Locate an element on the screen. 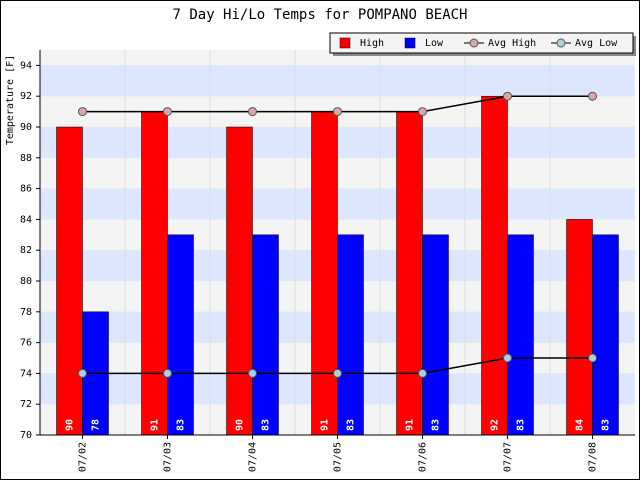 Image resolution: width=640 pixels, height=480 pixels. data-label: 84 is located at coordinates (580, 425).